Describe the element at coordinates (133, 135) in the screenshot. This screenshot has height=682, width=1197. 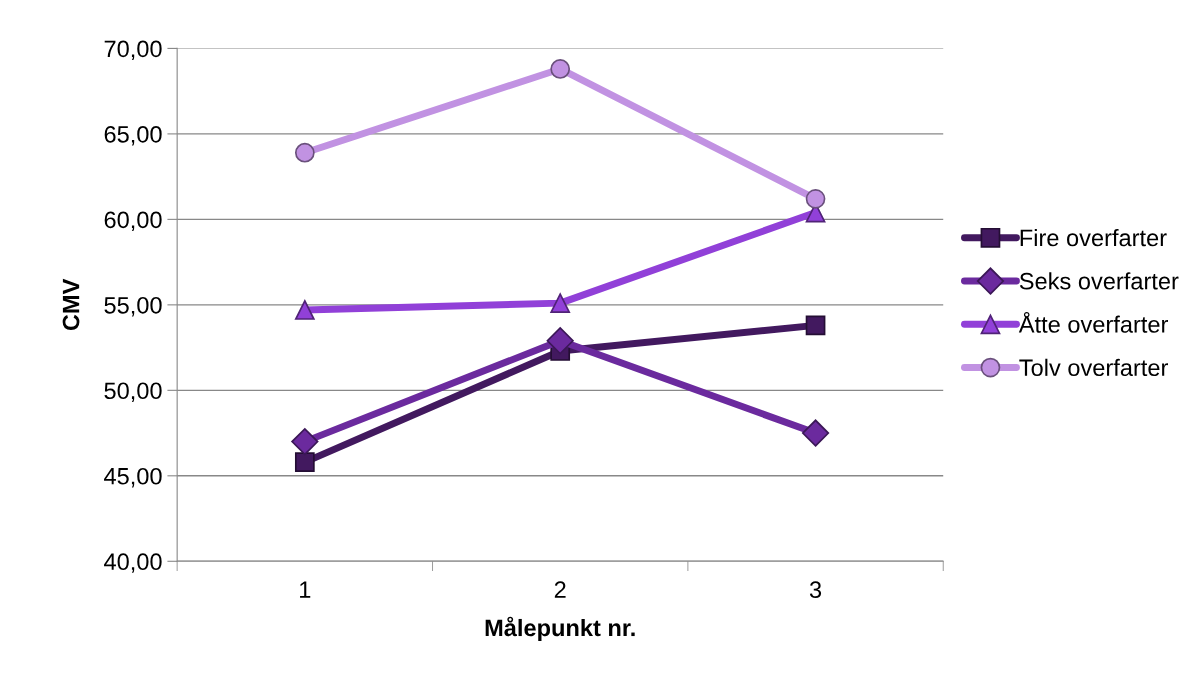
I see `y-tick-label: 65,00` at that location.